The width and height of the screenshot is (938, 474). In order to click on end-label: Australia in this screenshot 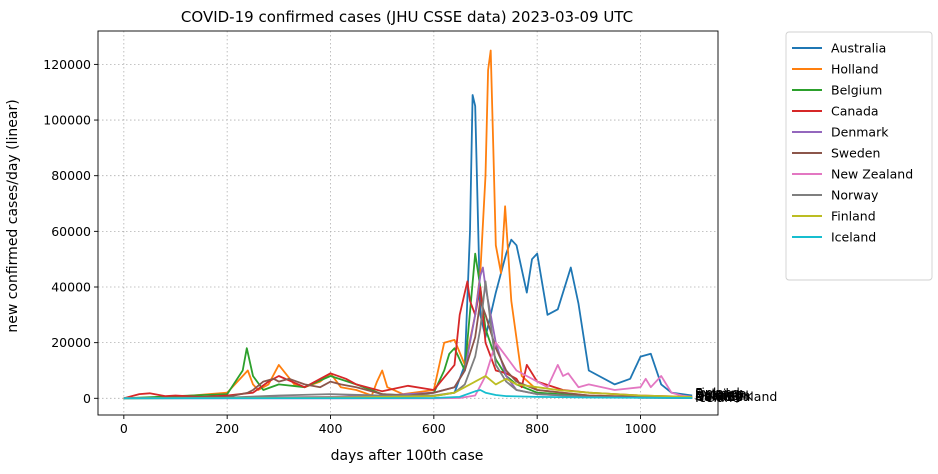, I will do `click(722, 395)`.